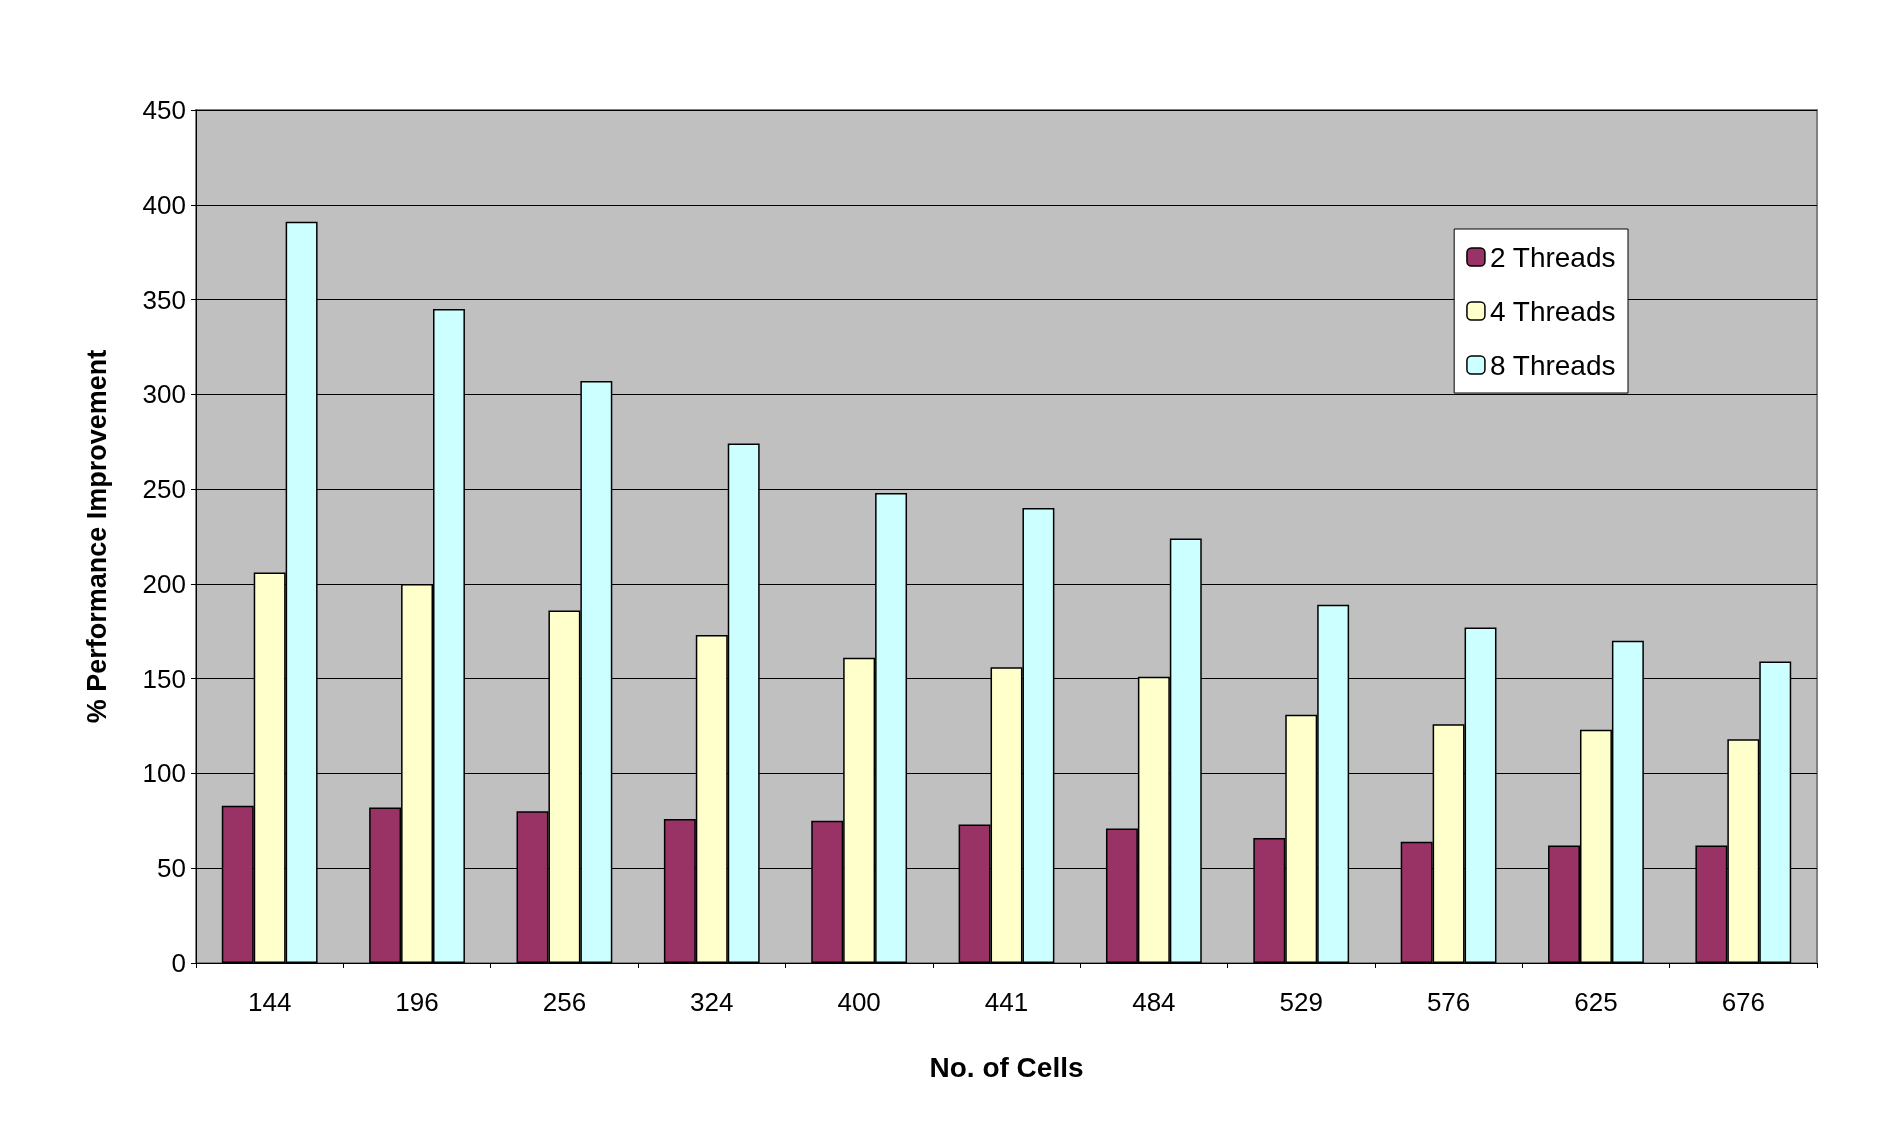 This screenshot has height=1141, width=1894. I want to click on x-tick-label: 576, so click(1448, 1002).